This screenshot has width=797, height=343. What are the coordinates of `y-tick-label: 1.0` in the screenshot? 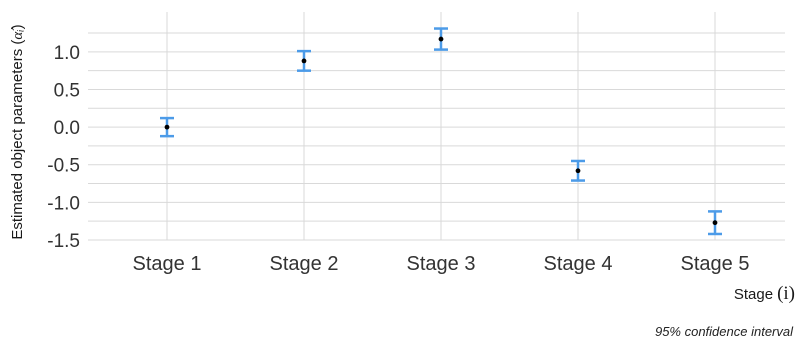 It's located at (67, 53).